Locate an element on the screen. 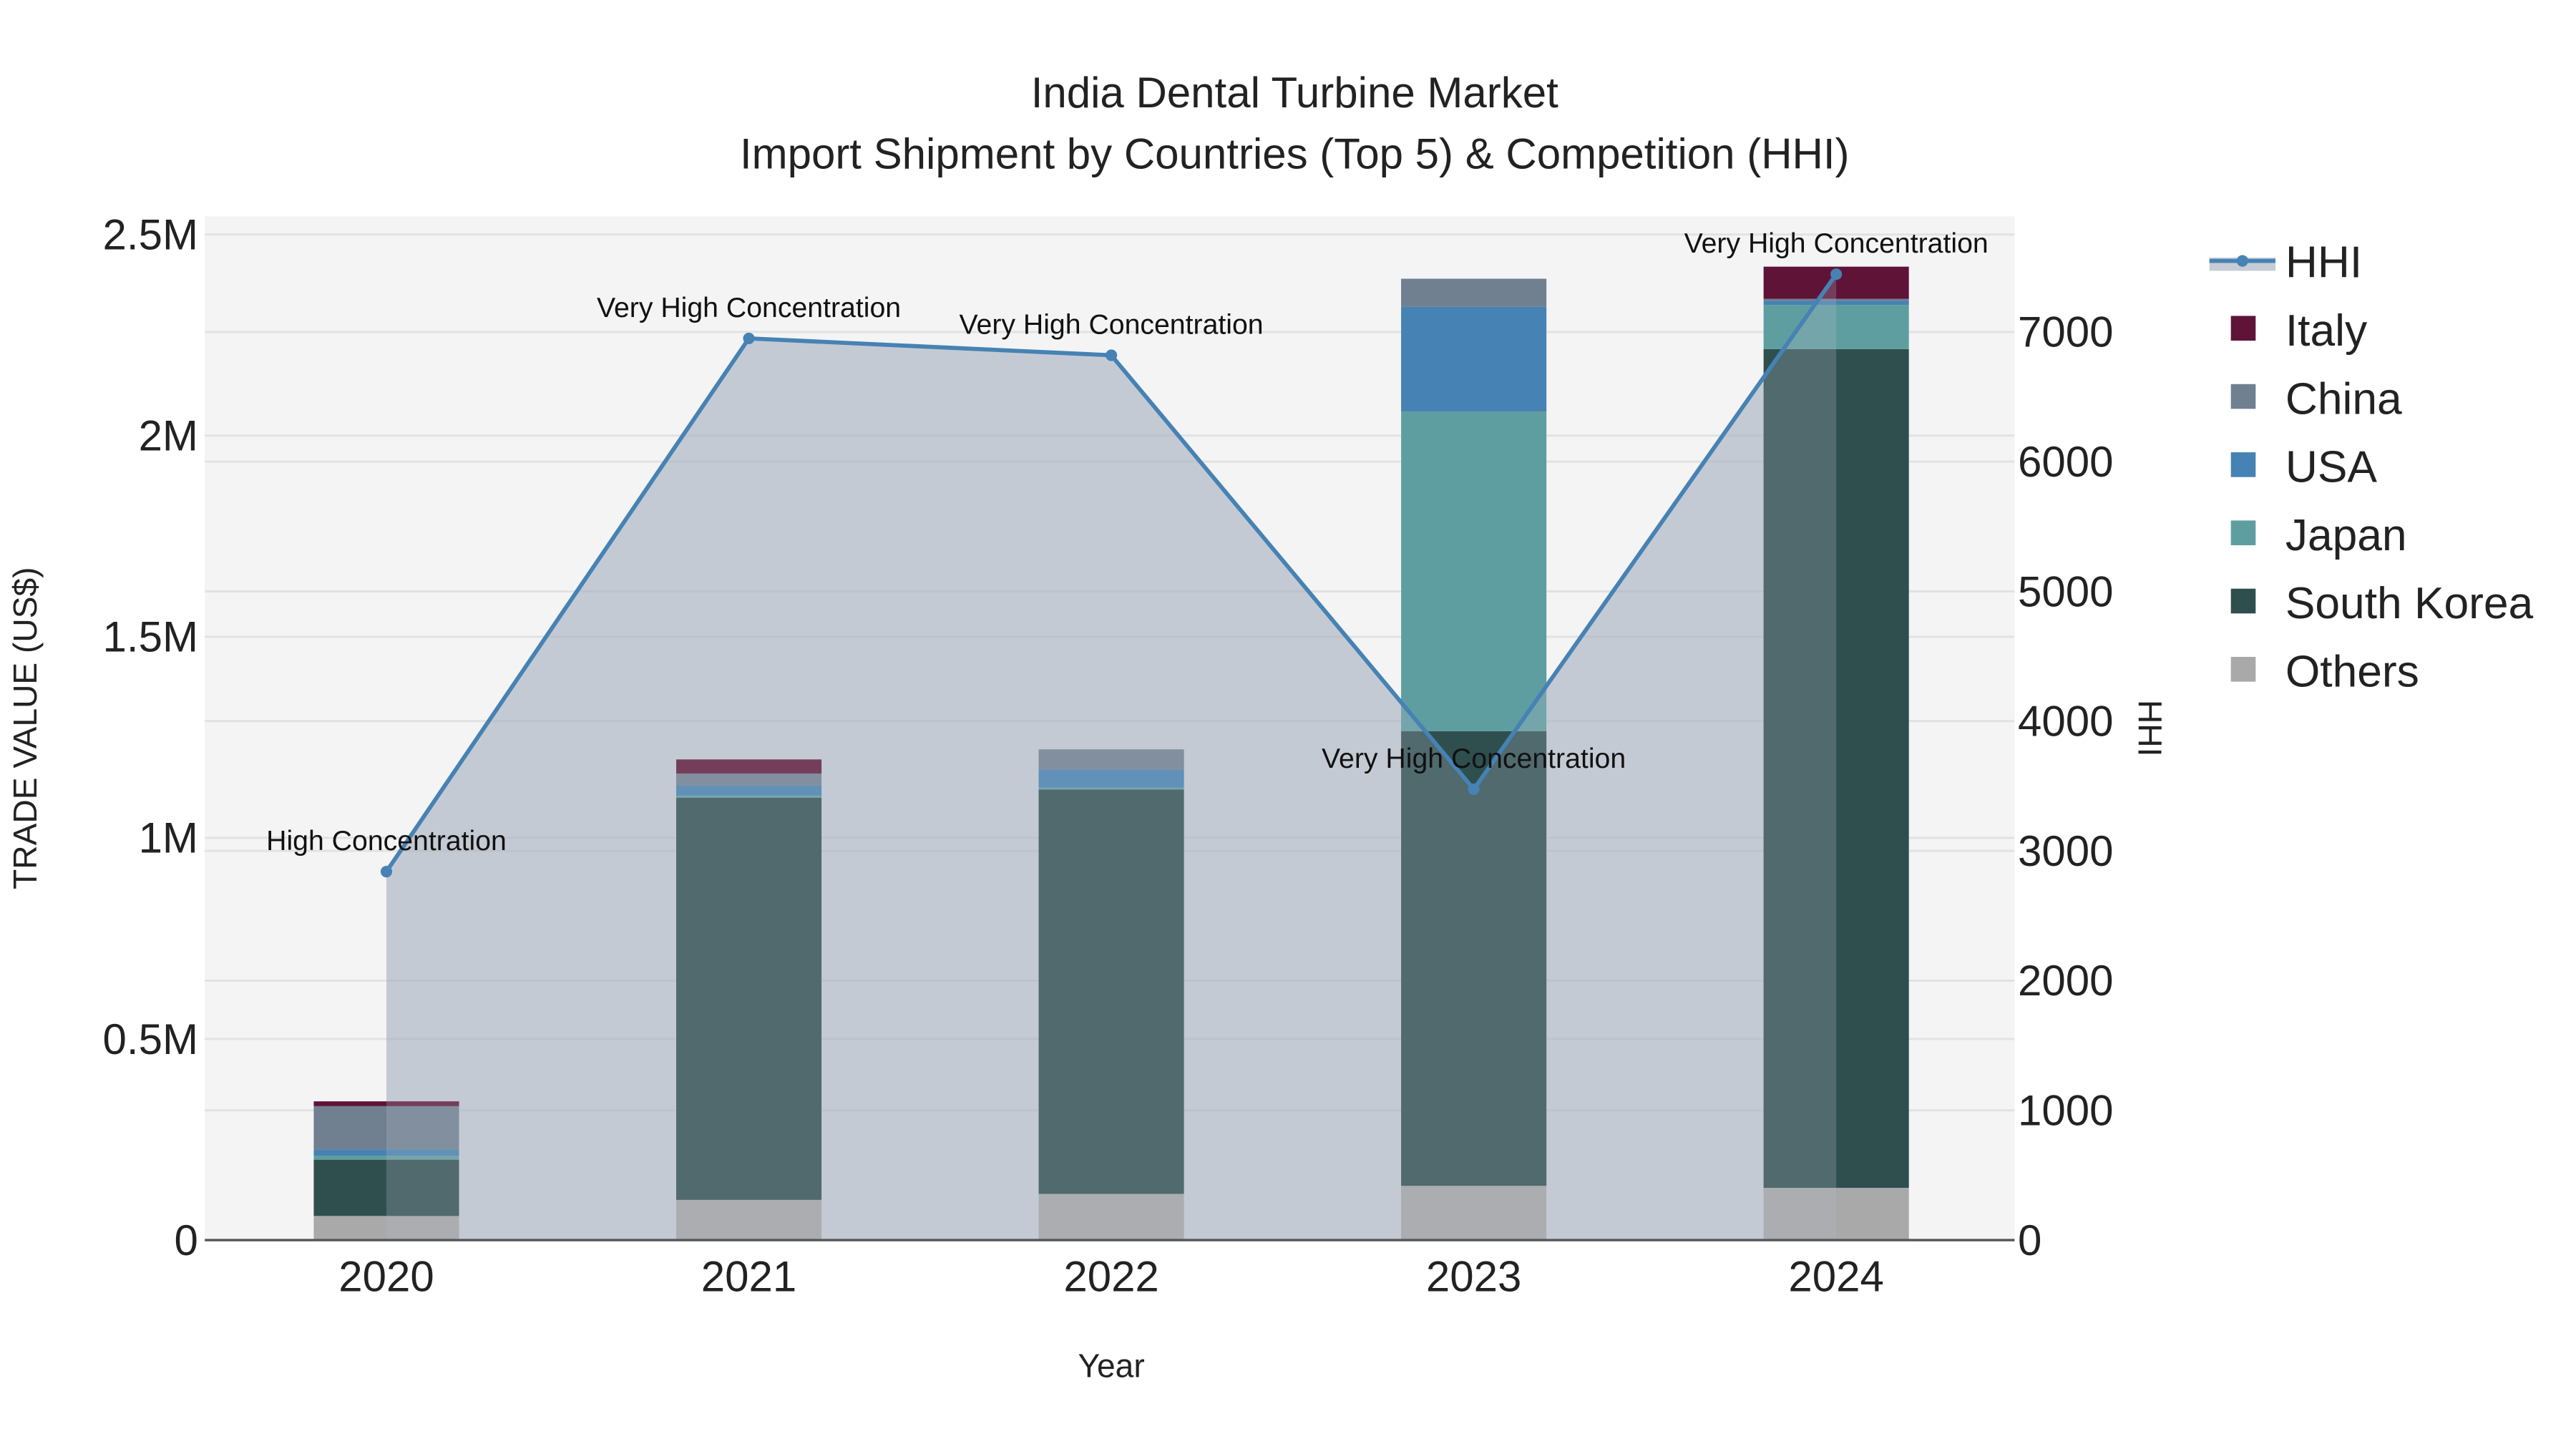 Image resolution: width=2576 pixels, height=1449 pixels. legend-swatch-usa is located at coordinates (2243, 464).